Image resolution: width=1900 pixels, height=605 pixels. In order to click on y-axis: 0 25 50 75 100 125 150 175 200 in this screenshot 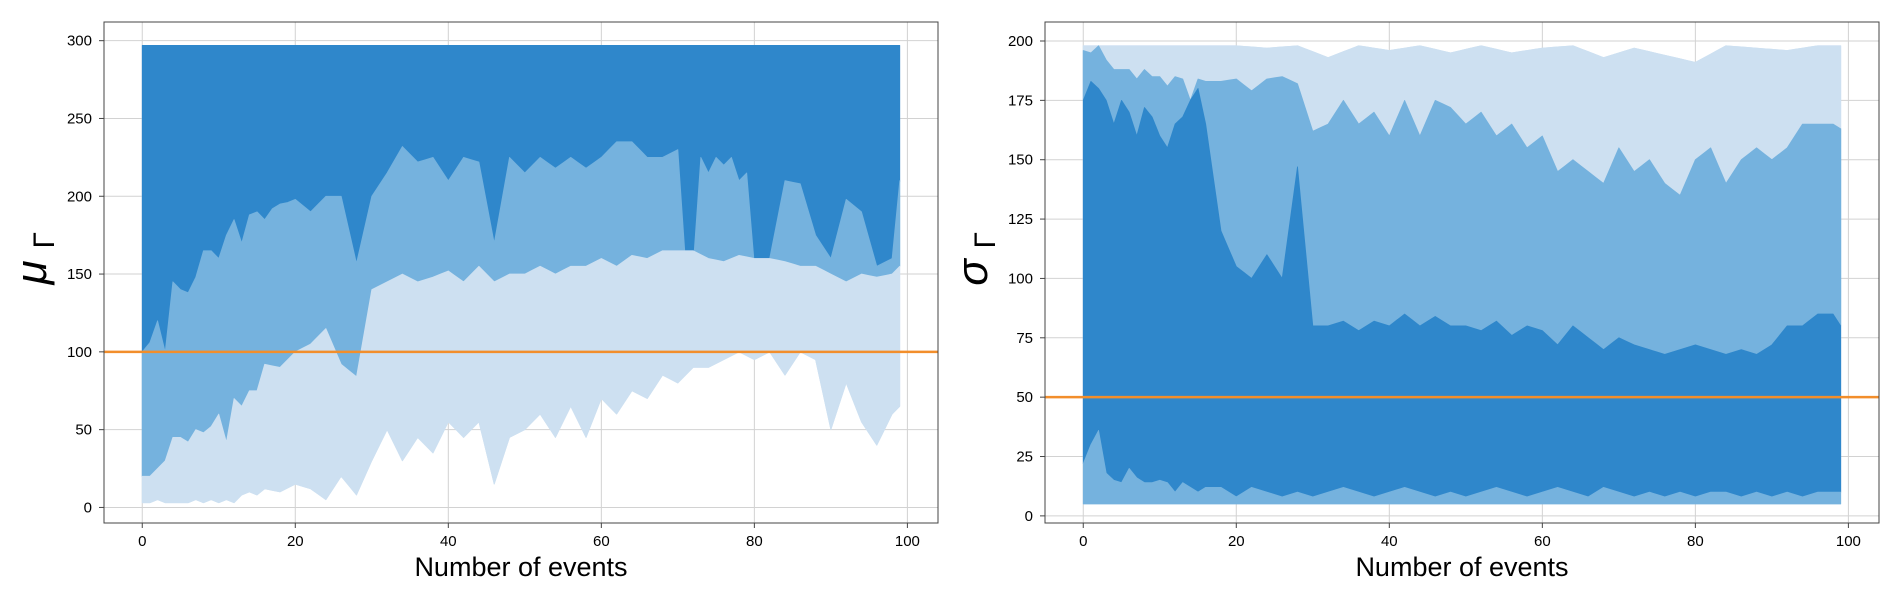, I will do `click(1026, 279)`.